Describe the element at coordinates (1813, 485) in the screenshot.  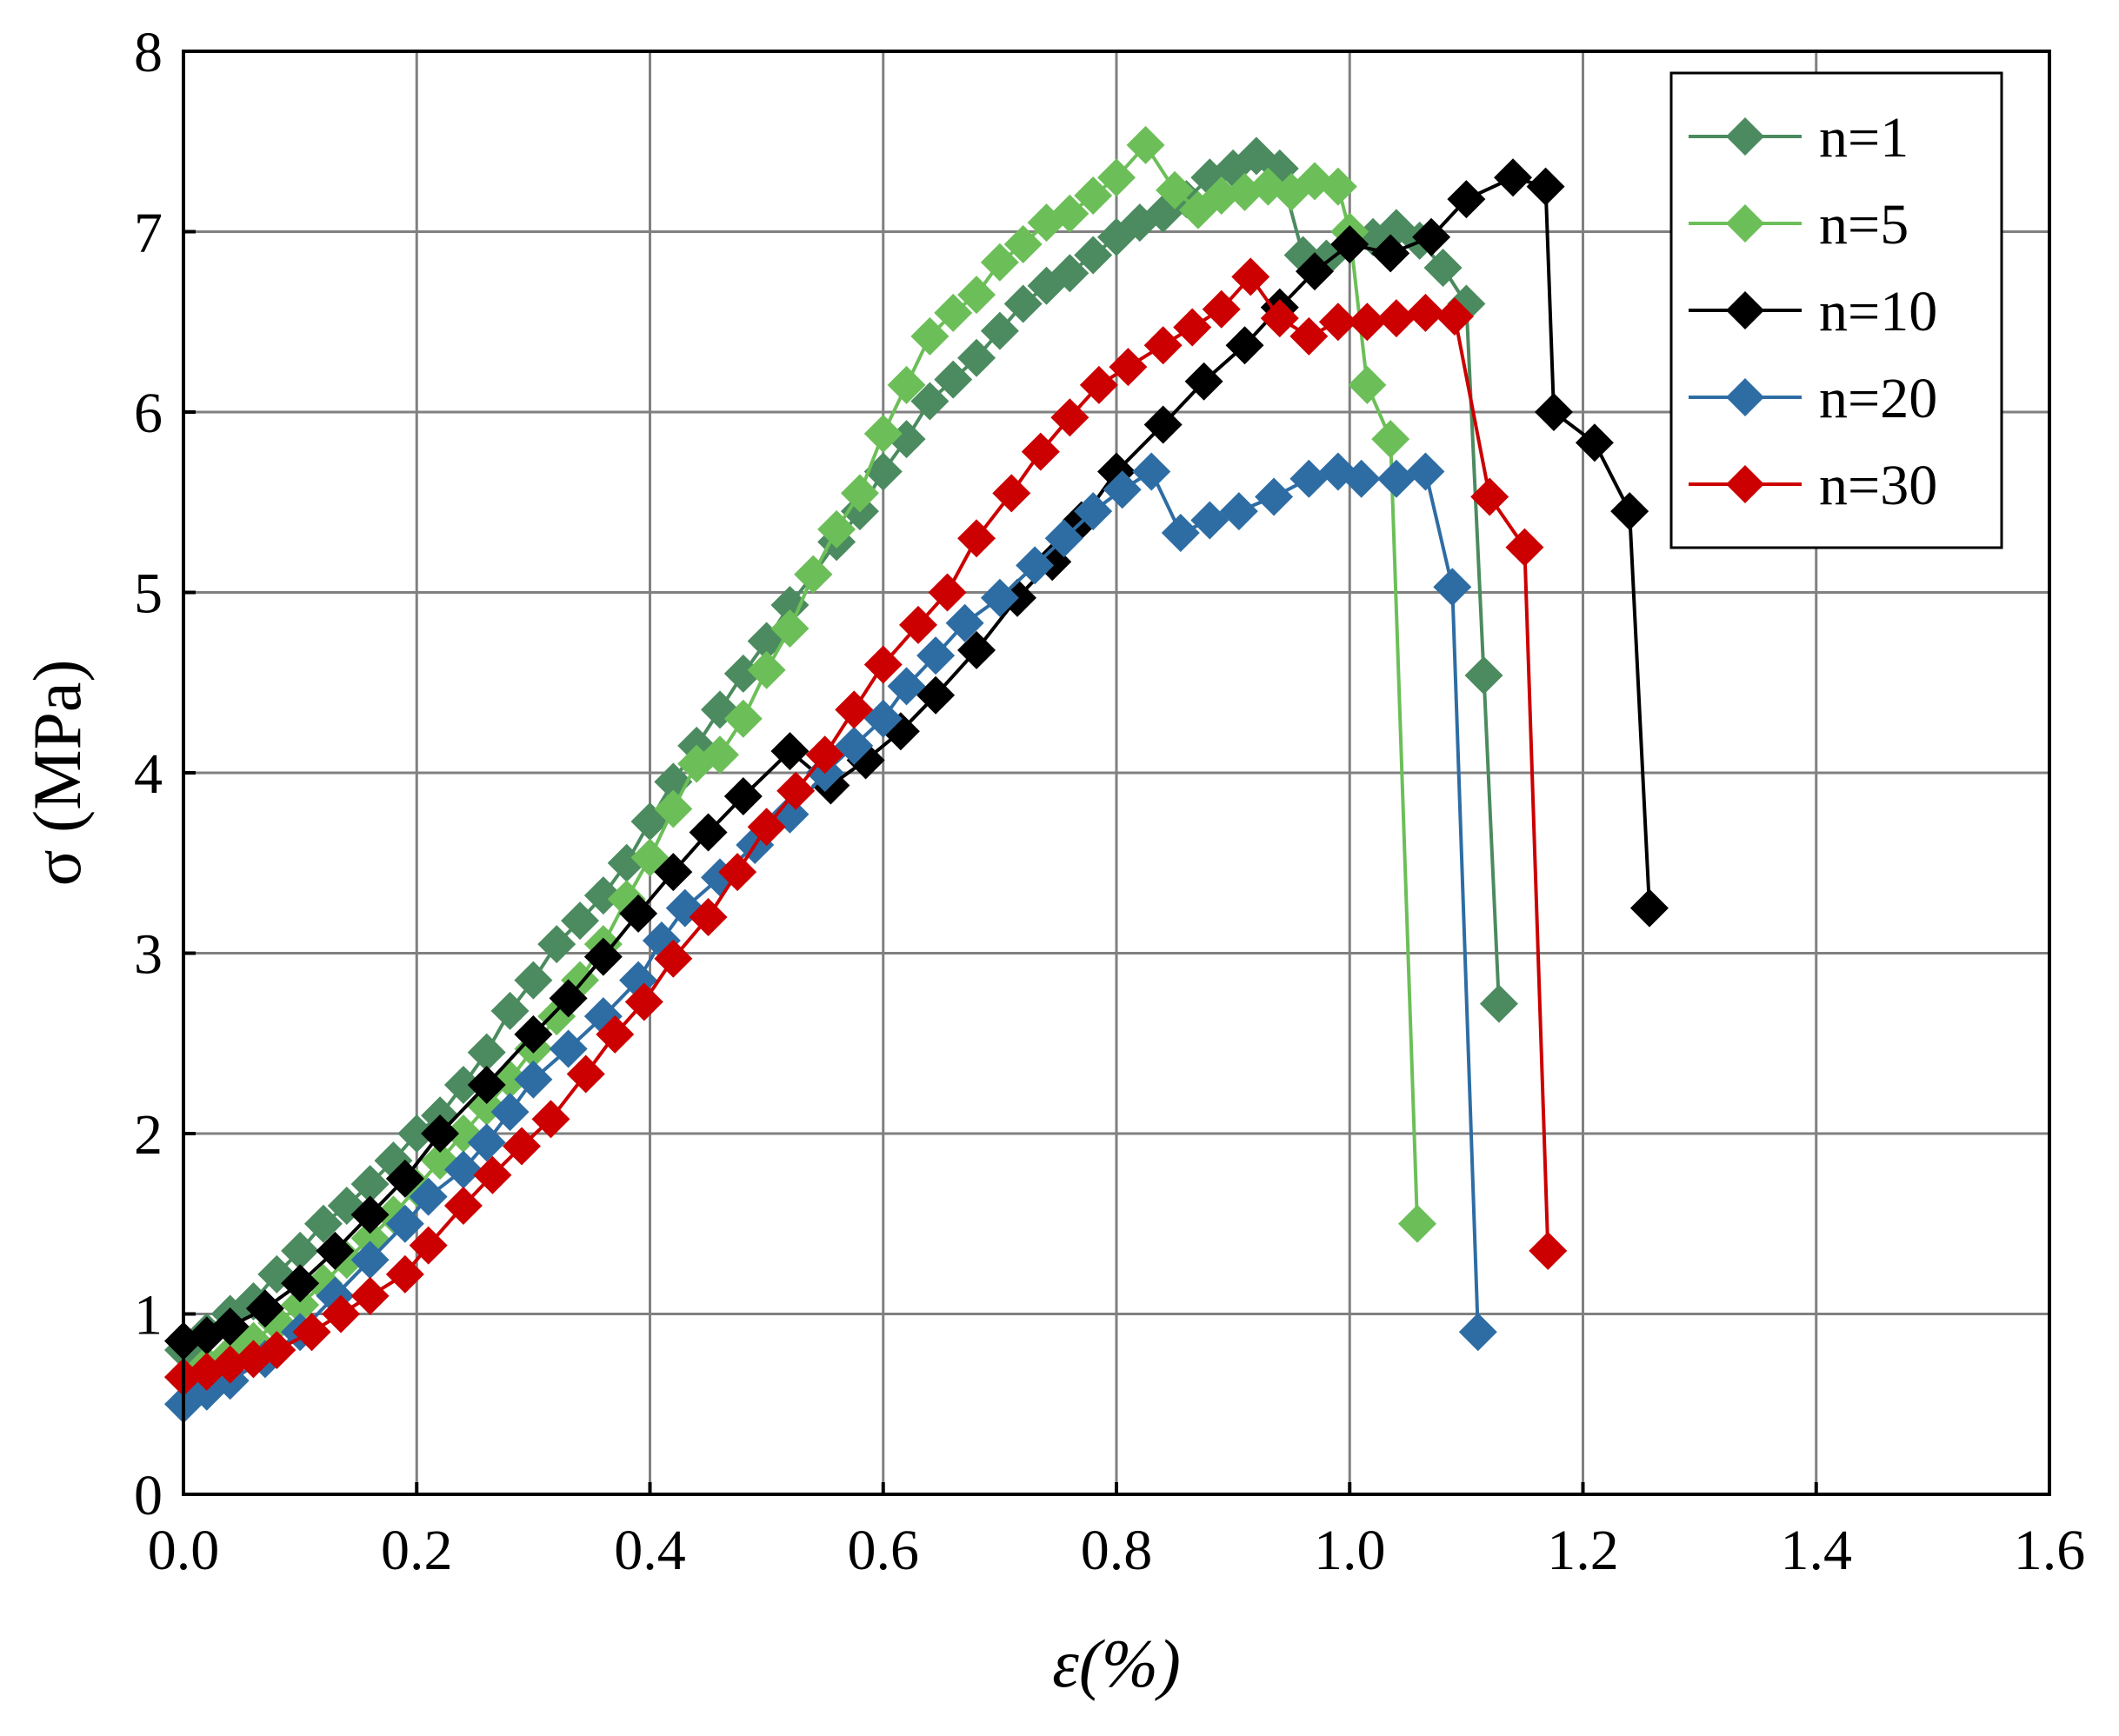
I see `legend-item: n=30` at that location.